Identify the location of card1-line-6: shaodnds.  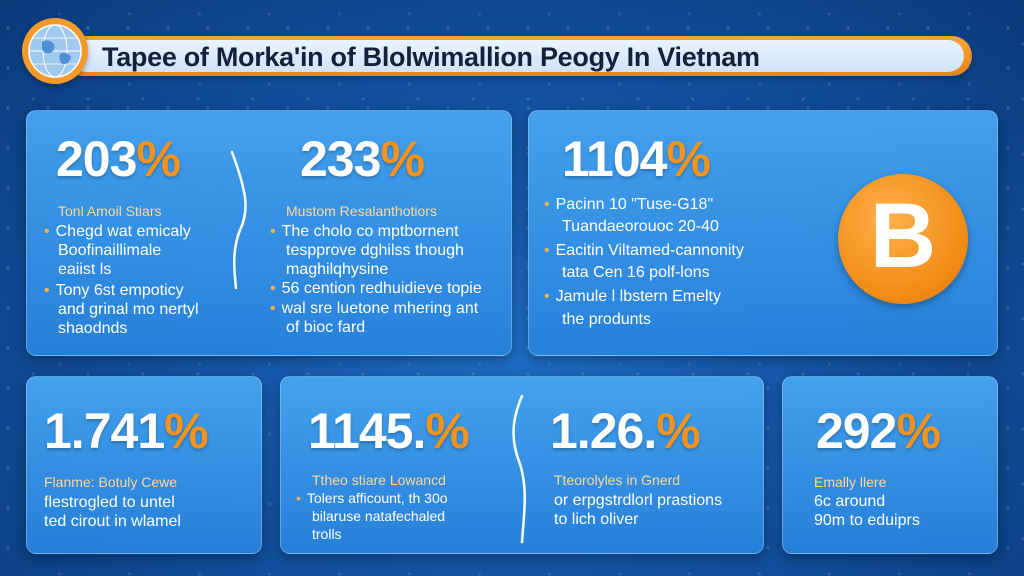
(93, 328).